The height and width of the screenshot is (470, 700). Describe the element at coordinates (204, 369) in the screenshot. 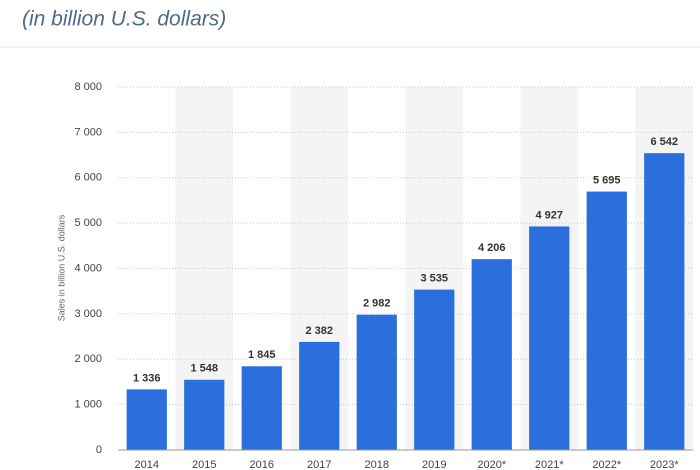

I see `value-label: 1 548` at that location.